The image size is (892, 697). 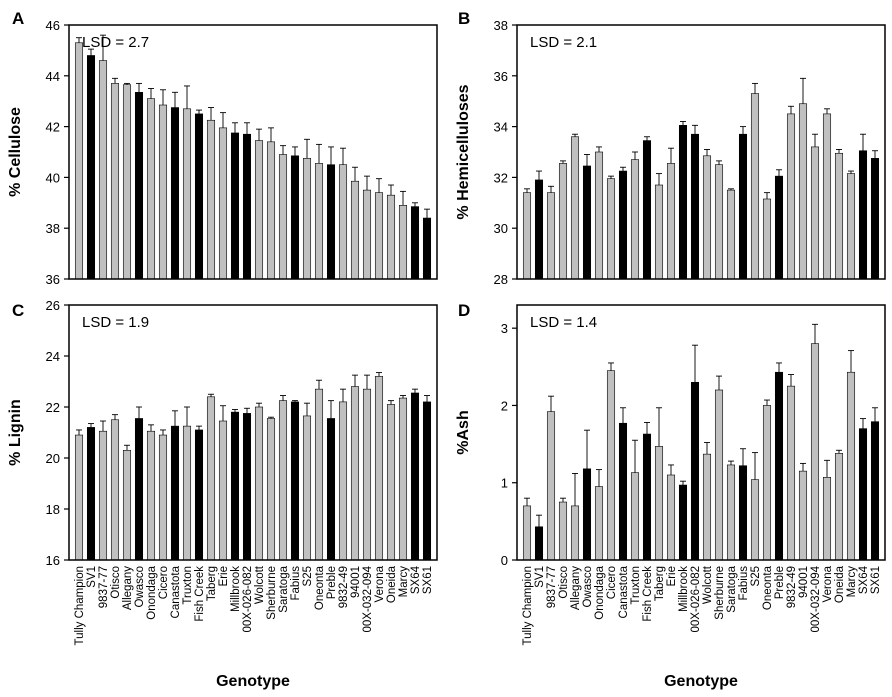 What do you see at coordinates (672, 576) in the screenshot?
I see `category-label-d-12: Erie` at bounding box center [672, 576].